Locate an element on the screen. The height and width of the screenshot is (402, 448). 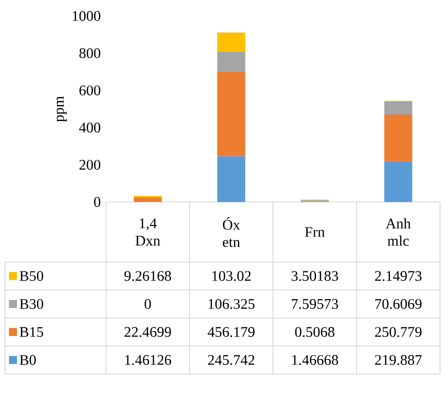
x-tick-label: 1,4 Dxn is located at coordinates (148, 232).